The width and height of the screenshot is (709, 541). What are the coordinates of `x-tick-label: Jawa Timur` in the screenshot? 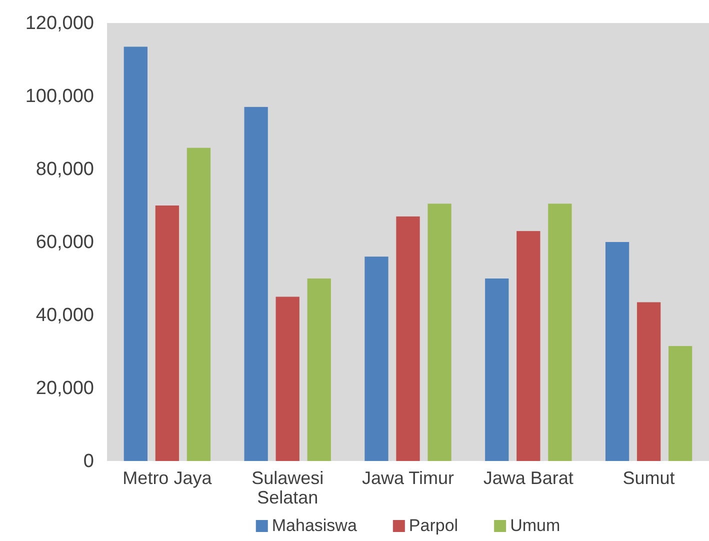 It's located at (408, 478).